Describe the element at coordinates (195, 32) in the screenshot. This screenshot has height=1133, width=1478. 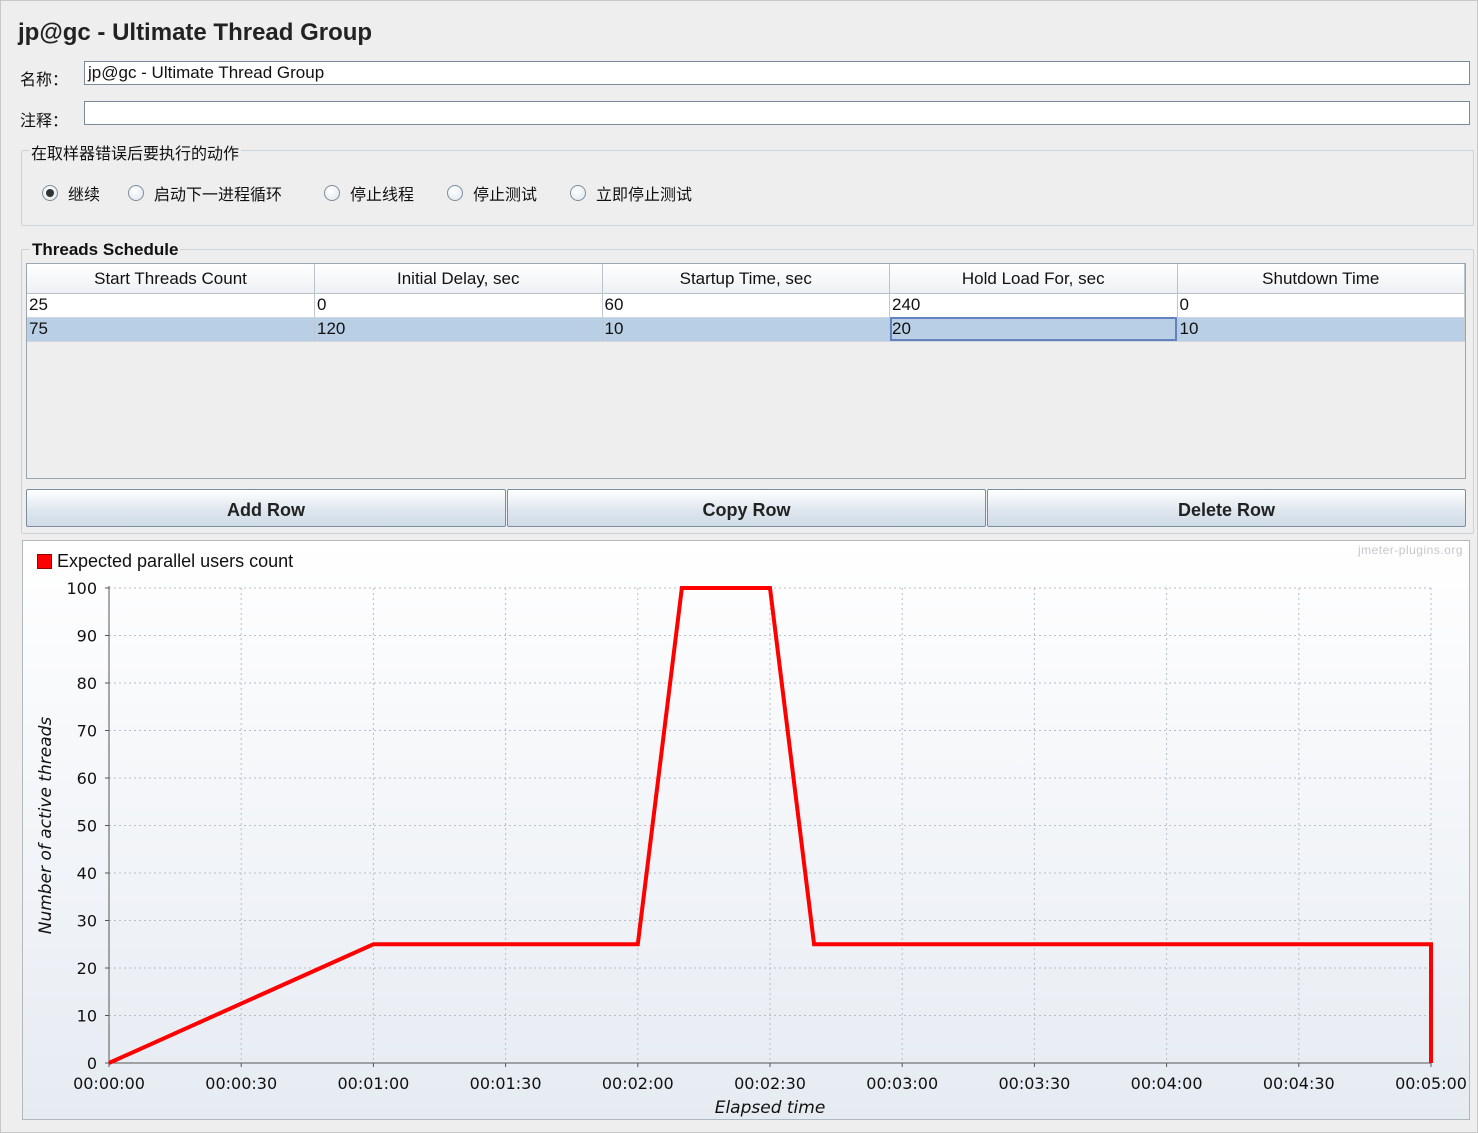
I see `page-title: jp@gc - Ultimate Thread Group` at that location.